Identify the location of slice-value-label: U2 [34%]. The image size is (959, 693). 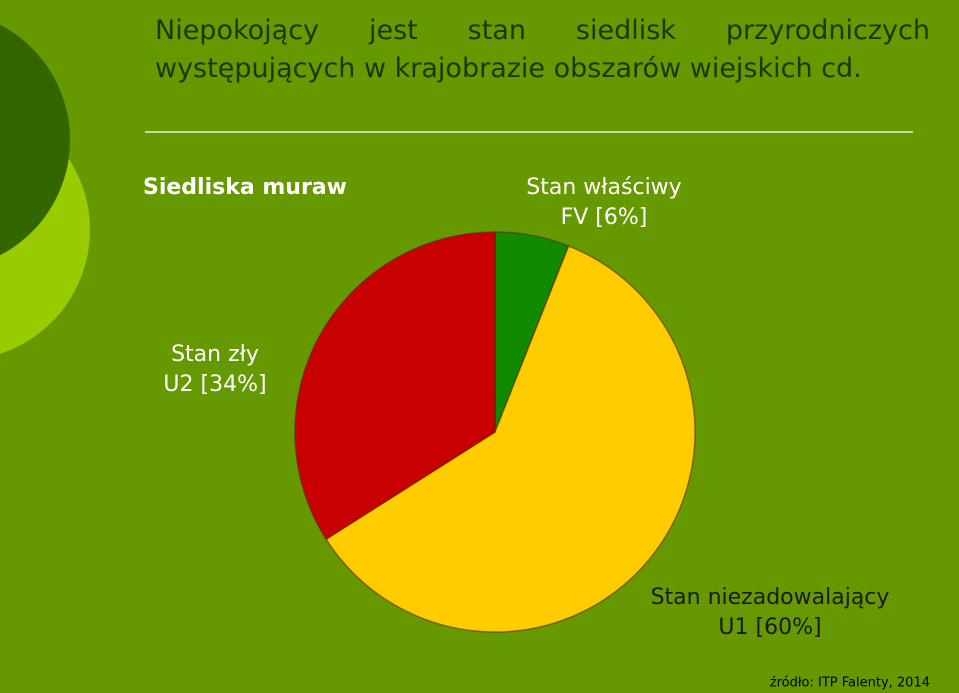
(214, 384).